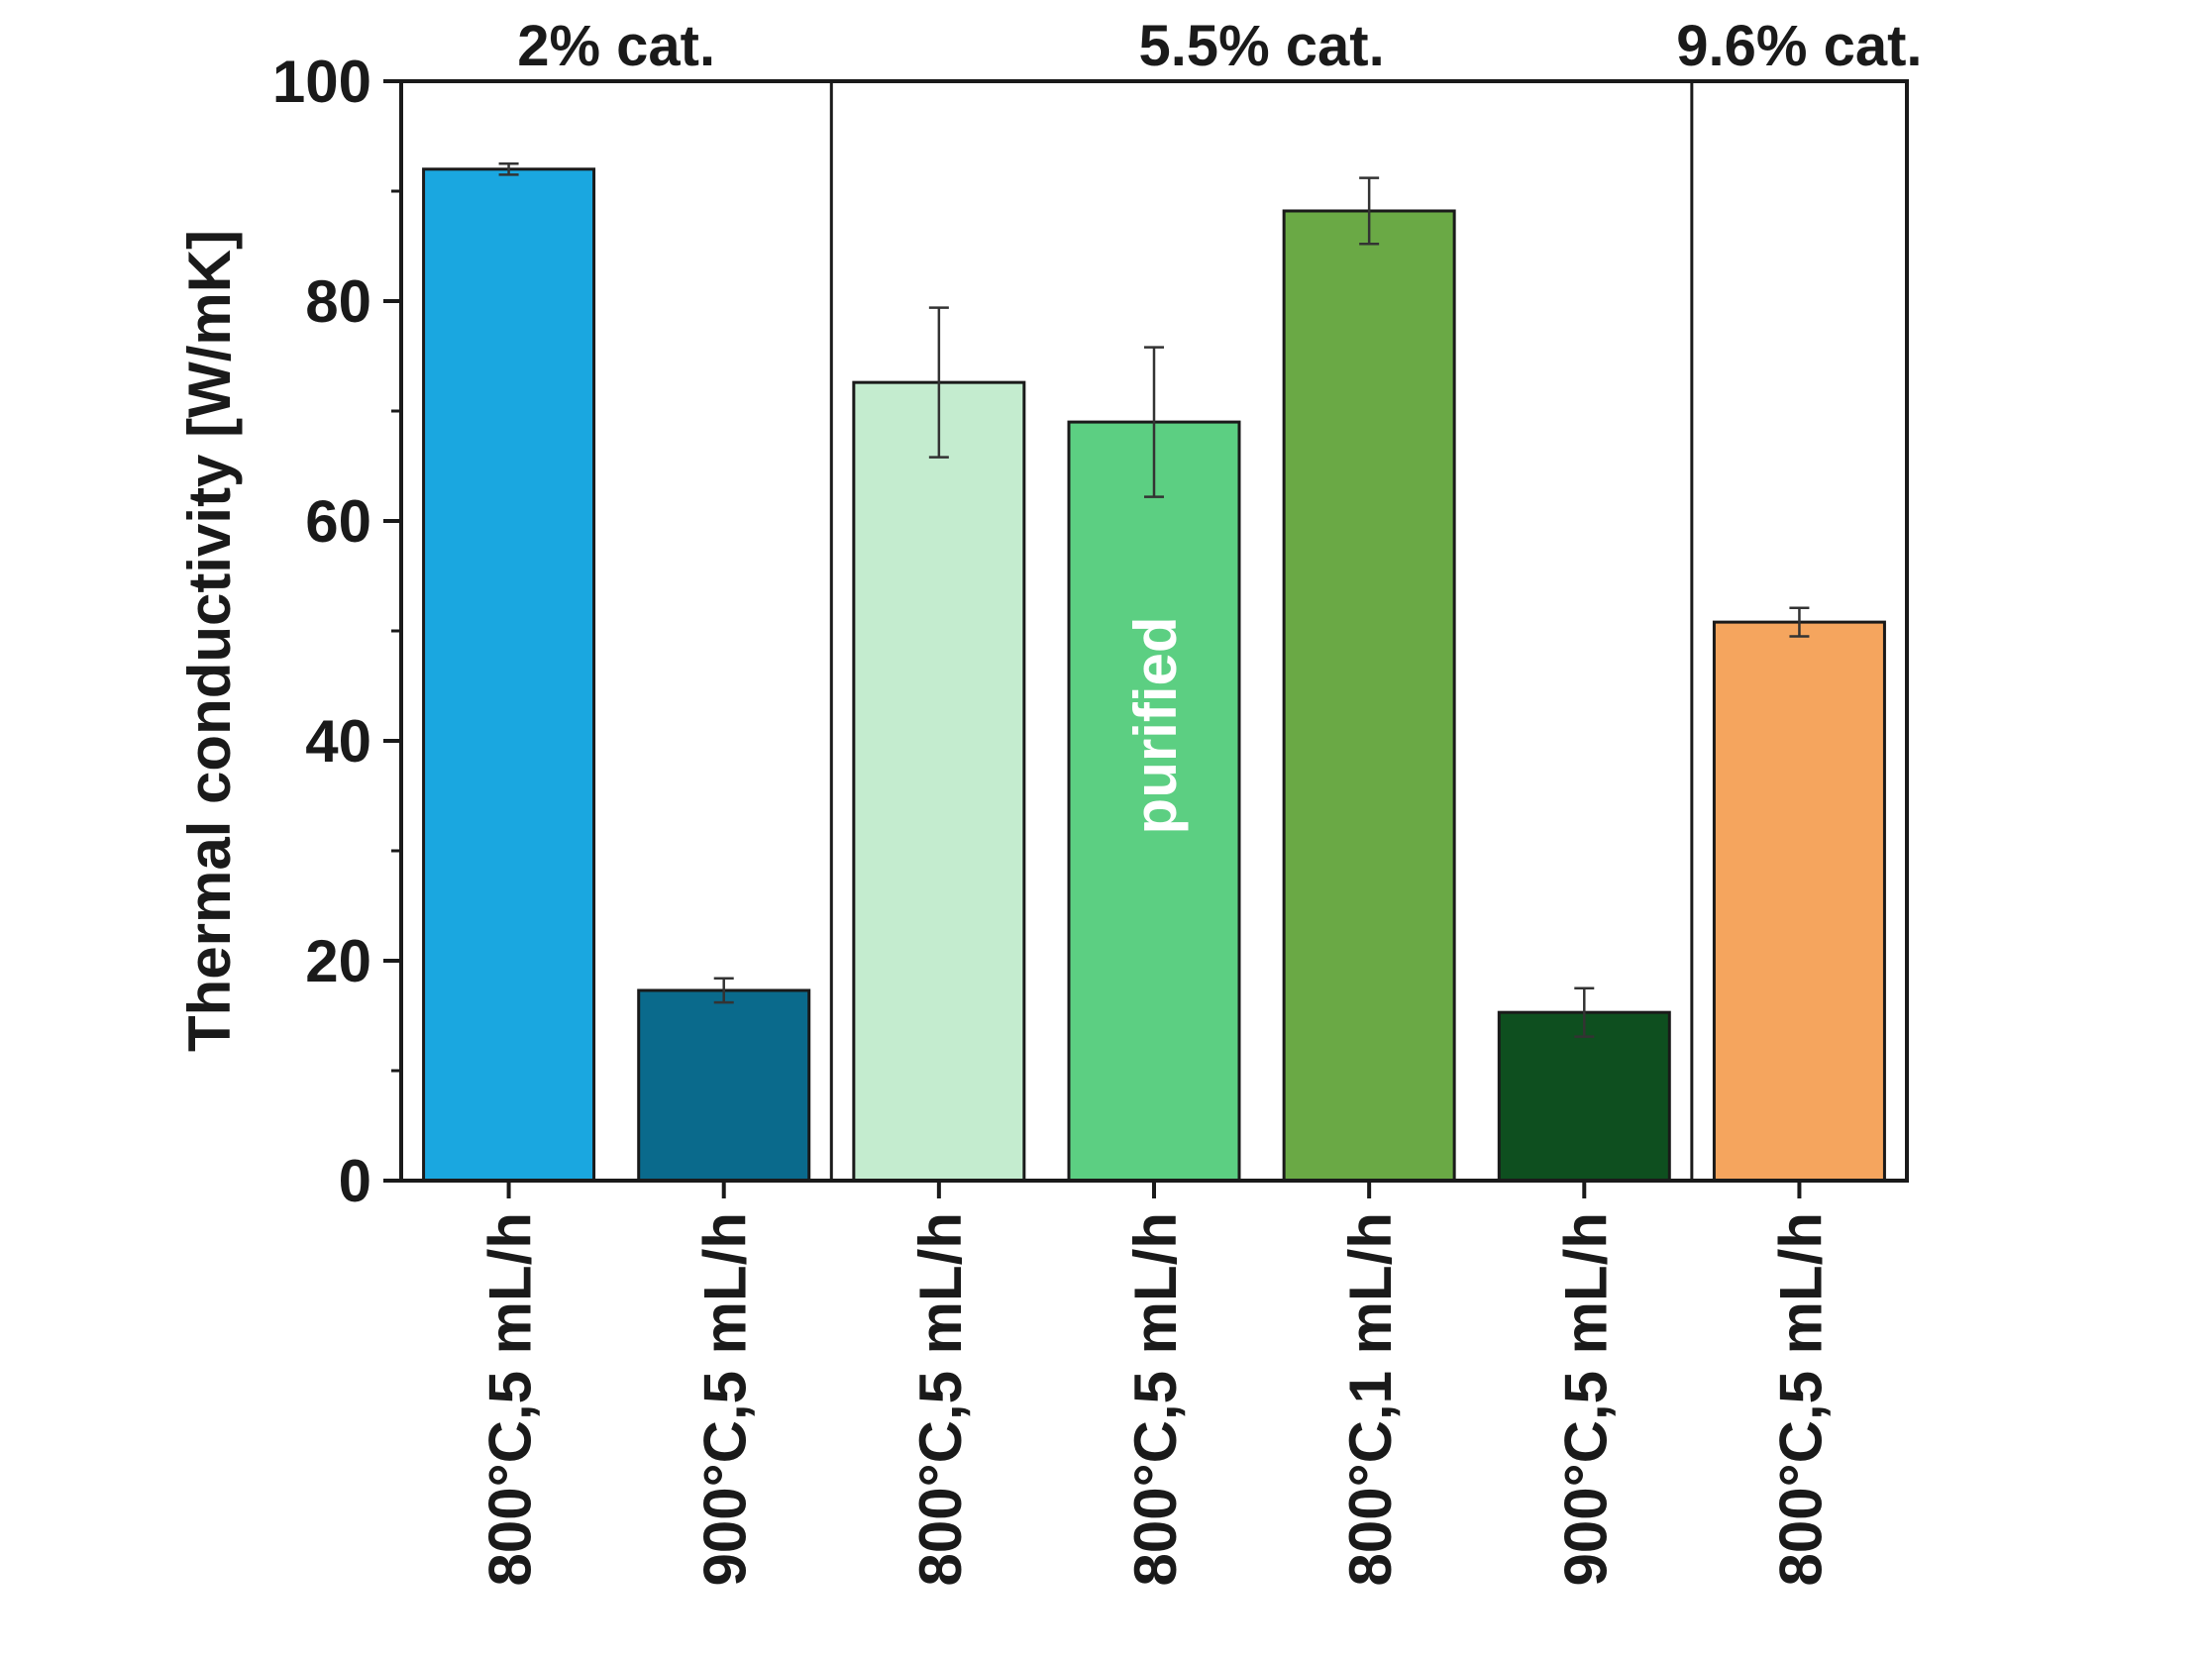 The image size is (2212, 1659). I want to click on x-category-label-4: 800°C,5 mL/h, so click(1155, 1399).